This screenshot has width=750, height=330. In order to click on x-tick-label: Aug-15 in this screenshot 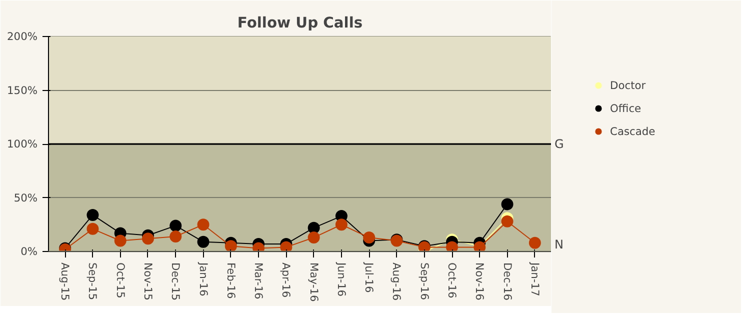, I will do `click(65, 281)`.